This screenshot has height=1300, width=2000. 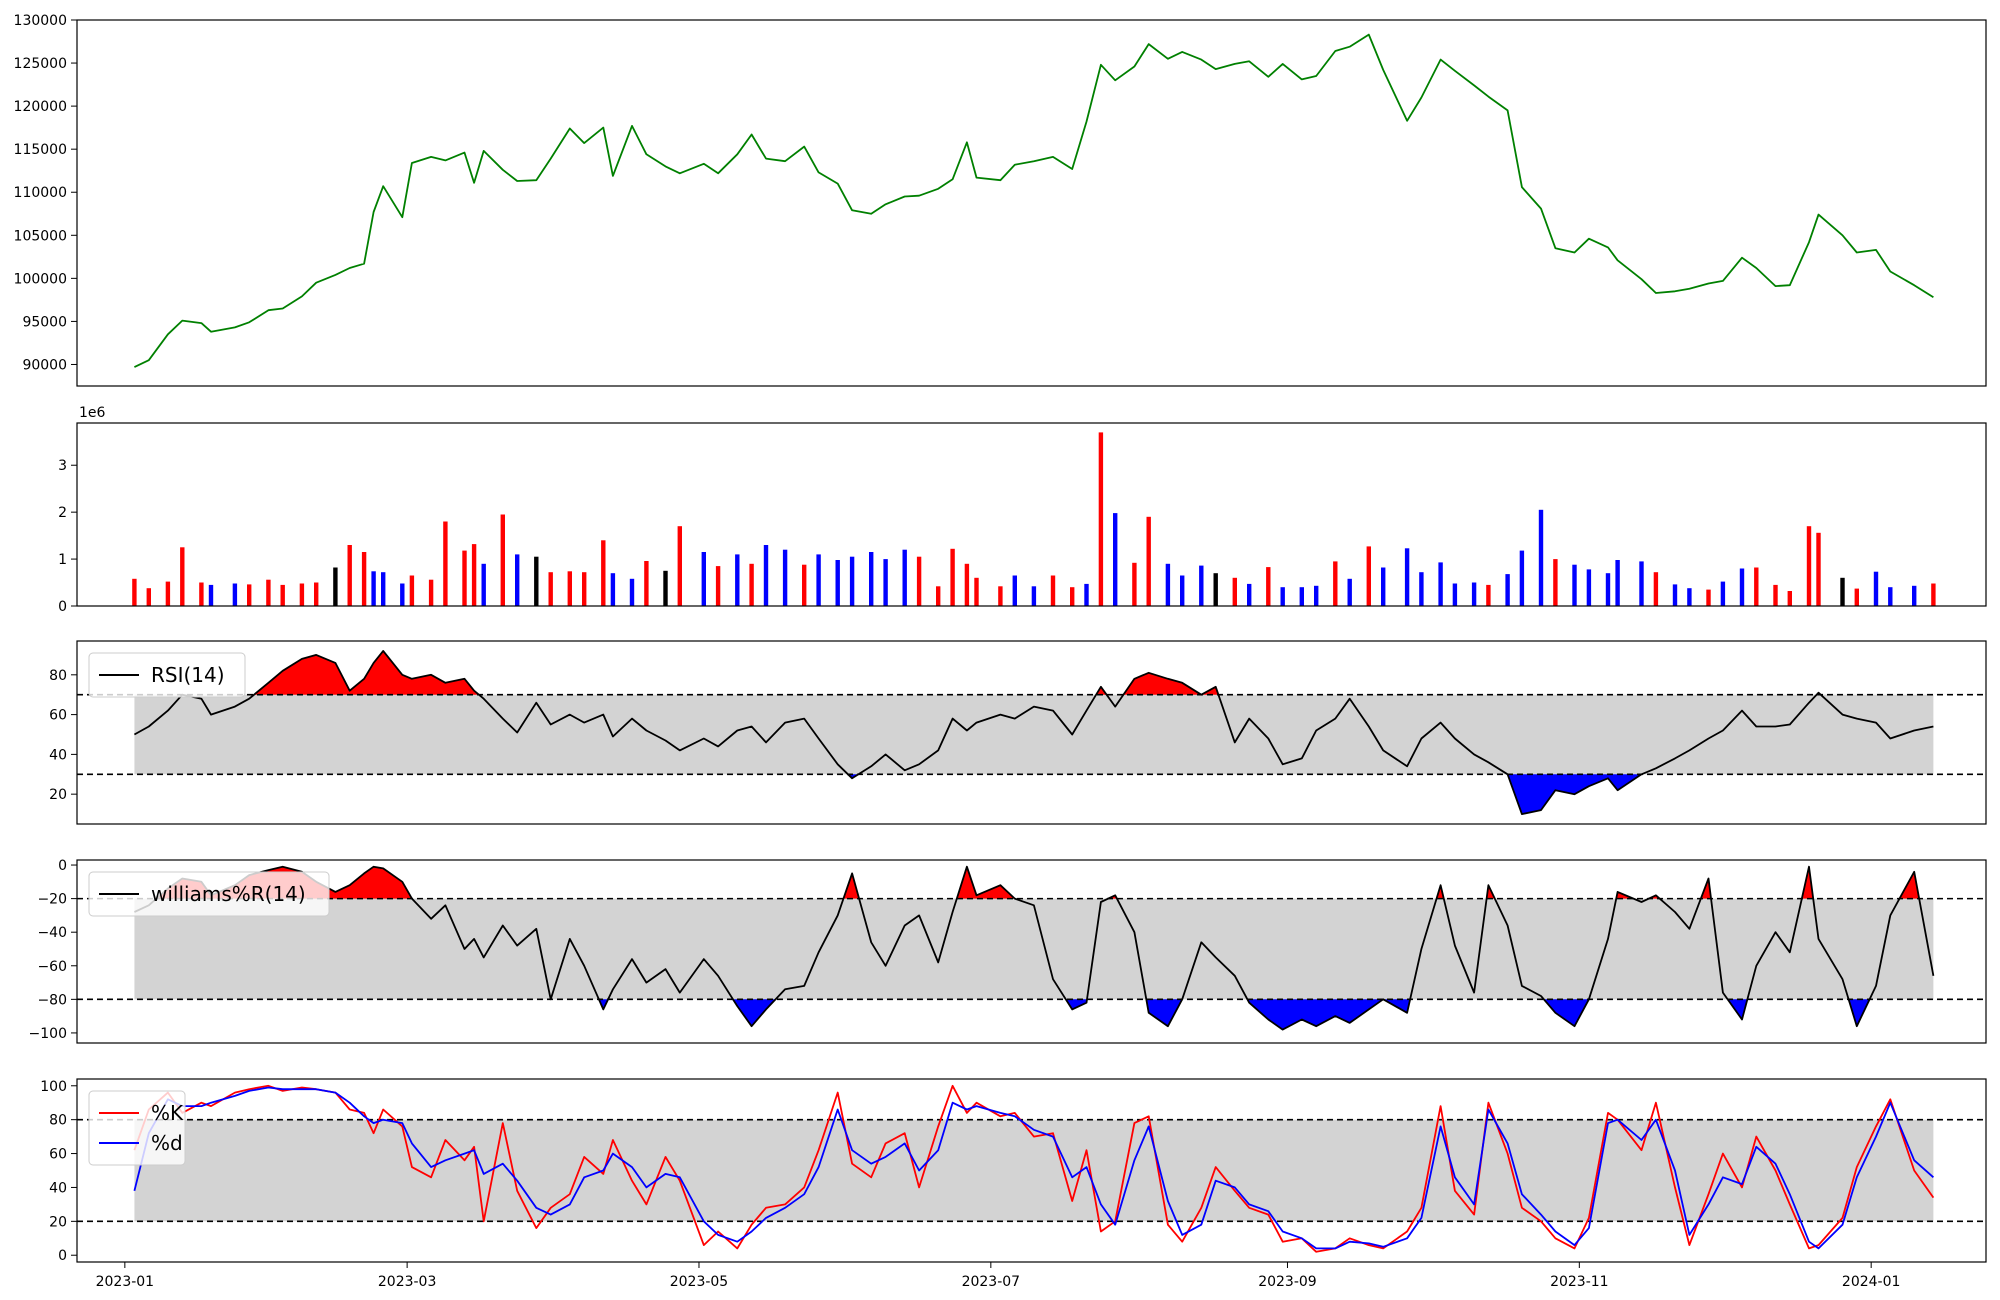 What do you see at coordinates (44, 365) in the screenshot?
I see `y-tick-label: 90000` at bounding box center [44, 365].